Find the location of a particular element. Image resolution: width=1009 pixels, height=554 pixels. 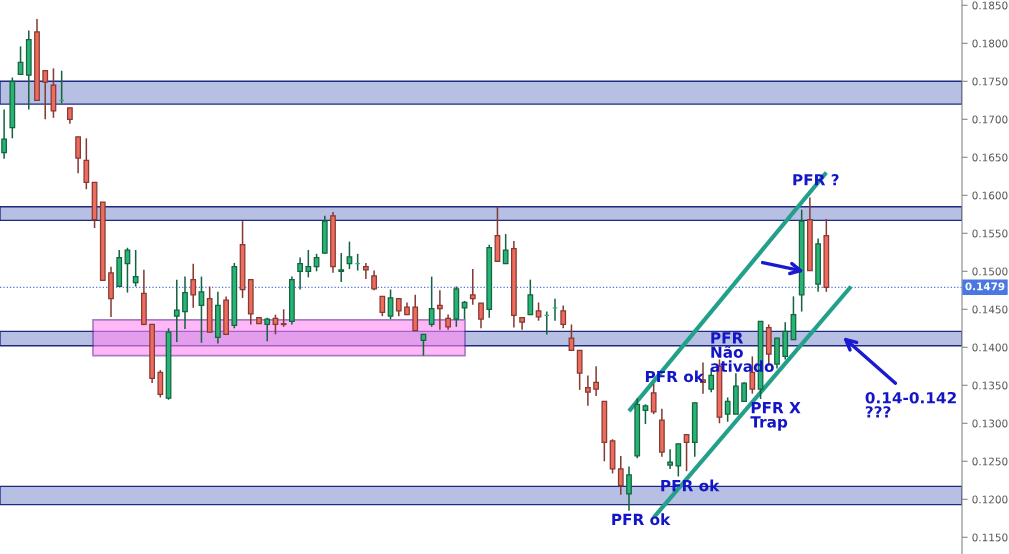

annotation: PFR X Trap is located at coordinates (775, 416).